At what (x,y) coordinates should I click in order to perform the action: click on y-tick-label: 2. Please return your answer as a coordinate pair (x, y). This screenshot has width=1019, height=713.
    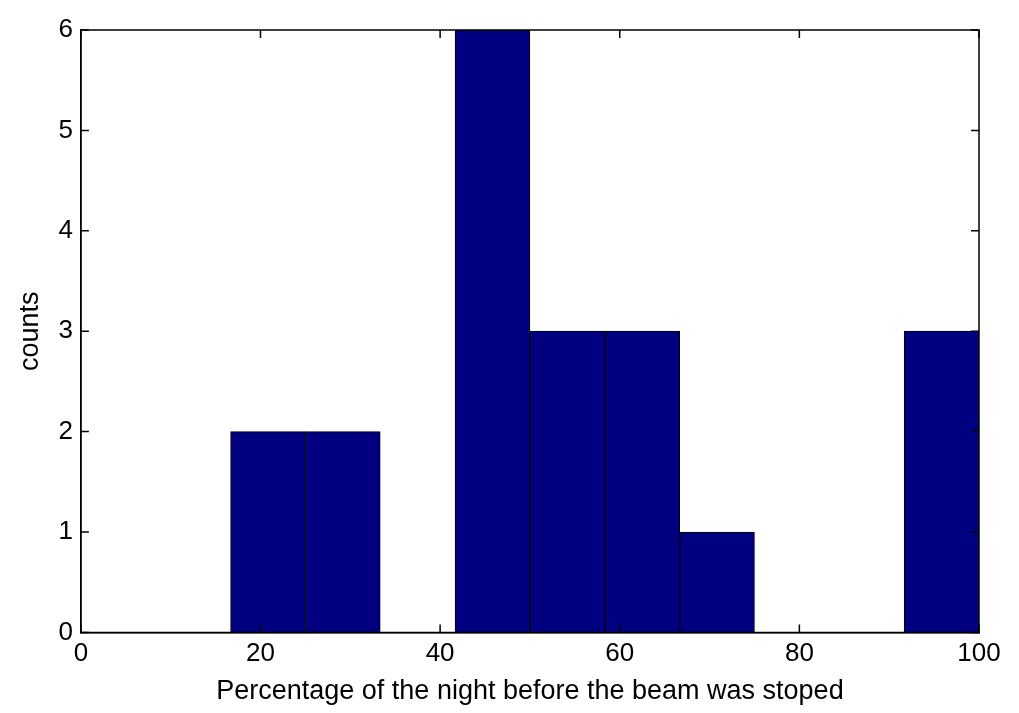
    Looking at the image, I should click on (65, 429).